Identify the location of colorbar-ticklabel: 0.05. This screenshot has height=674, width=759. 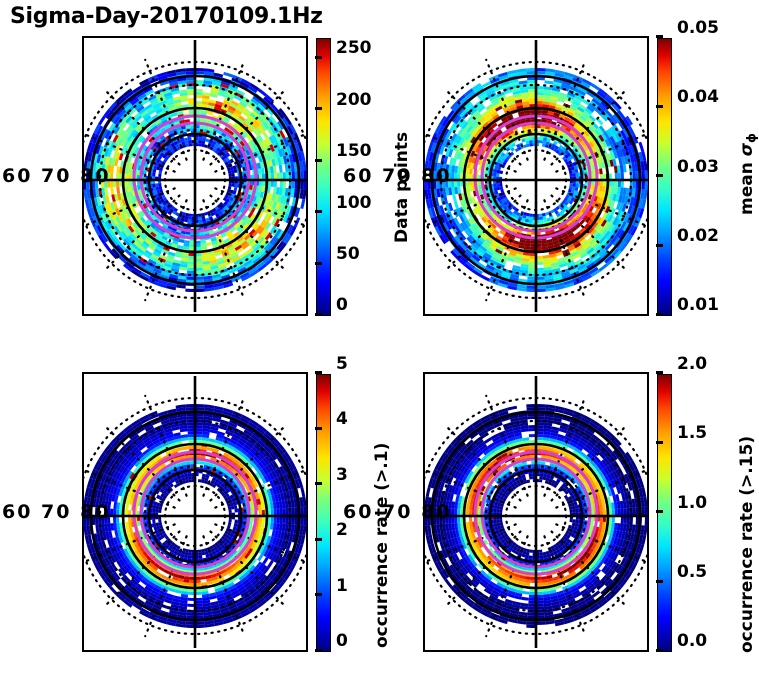
(698, 27).